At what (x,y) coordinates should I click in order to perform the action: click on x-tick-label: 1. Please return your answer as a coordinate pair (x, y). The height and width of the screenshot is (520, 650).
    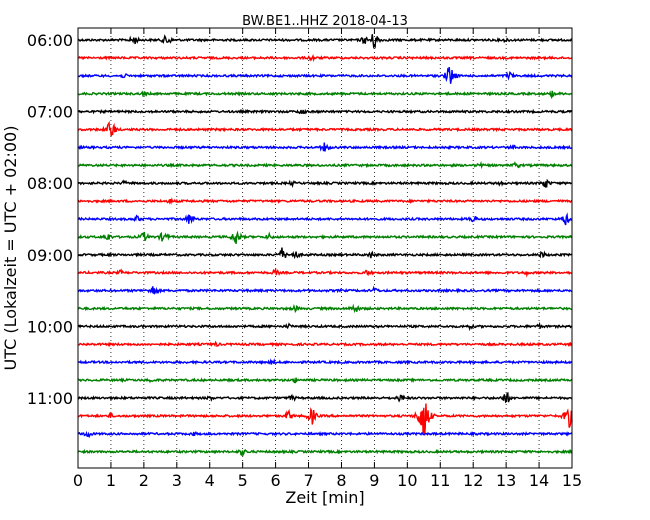
    Looking at the image, I should click on (111, 480).